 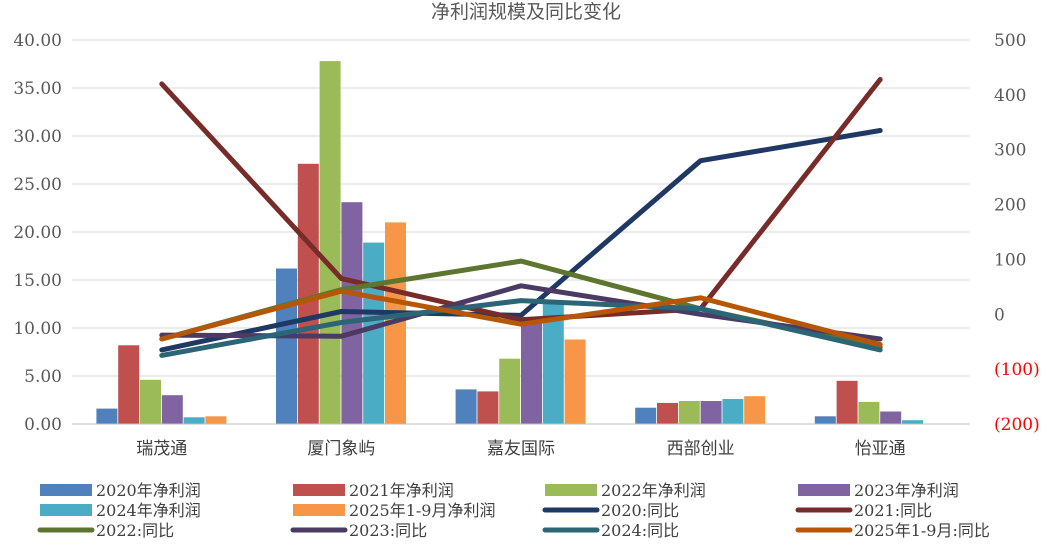 I want to click on right-axis-tick-label: 100, so click(x=1010, y=260).